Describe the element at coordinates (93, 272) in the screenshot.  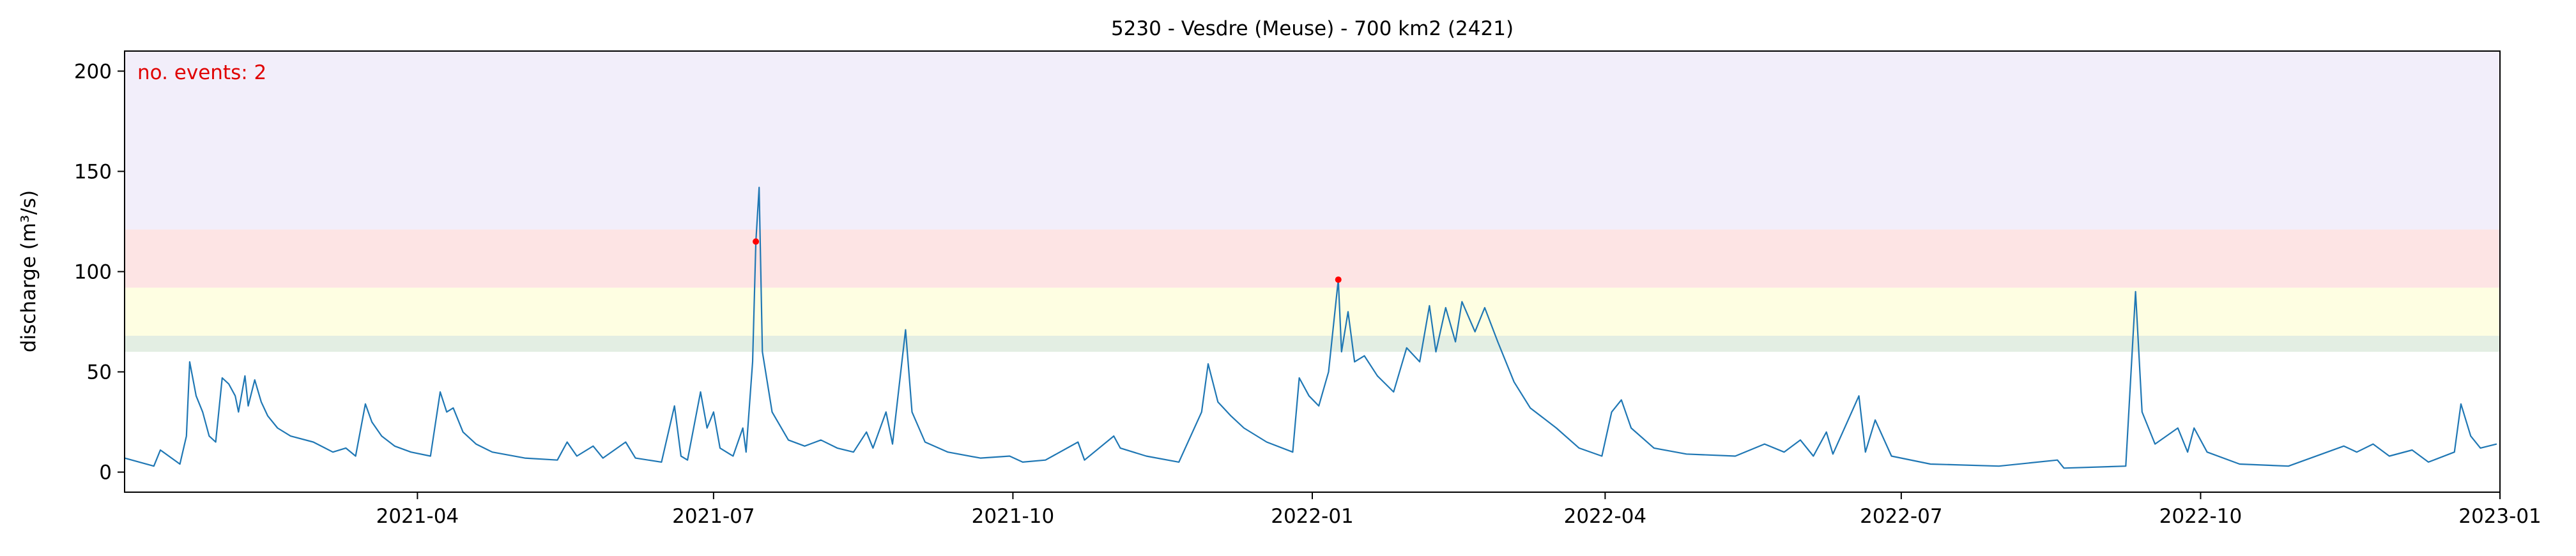
I see `y-tick-label: 100` at that location.